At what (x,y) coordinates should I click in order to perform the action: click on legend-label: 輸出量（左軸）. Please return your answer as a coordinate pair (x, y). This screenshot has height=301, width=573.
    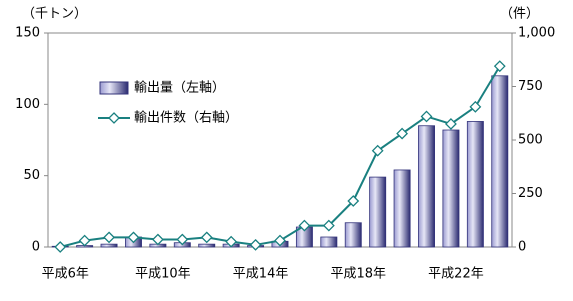
    Looking at the image, I should click on (179, 88).